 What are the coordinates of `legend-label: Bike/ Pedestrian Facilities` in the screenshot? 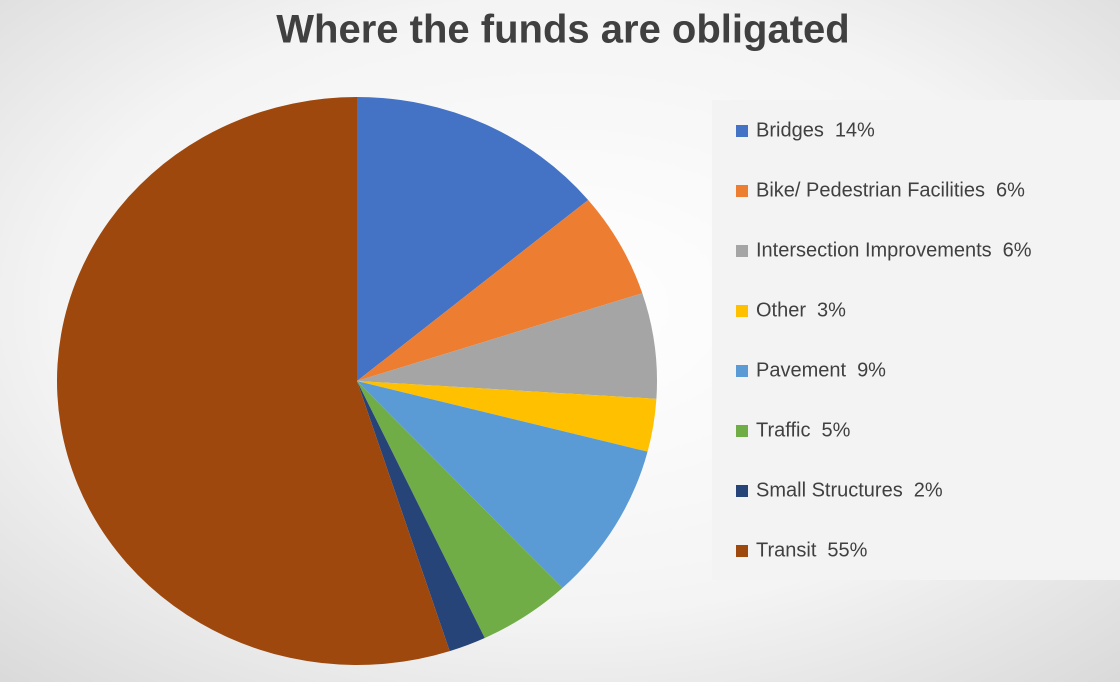 It's located at (870, 190).